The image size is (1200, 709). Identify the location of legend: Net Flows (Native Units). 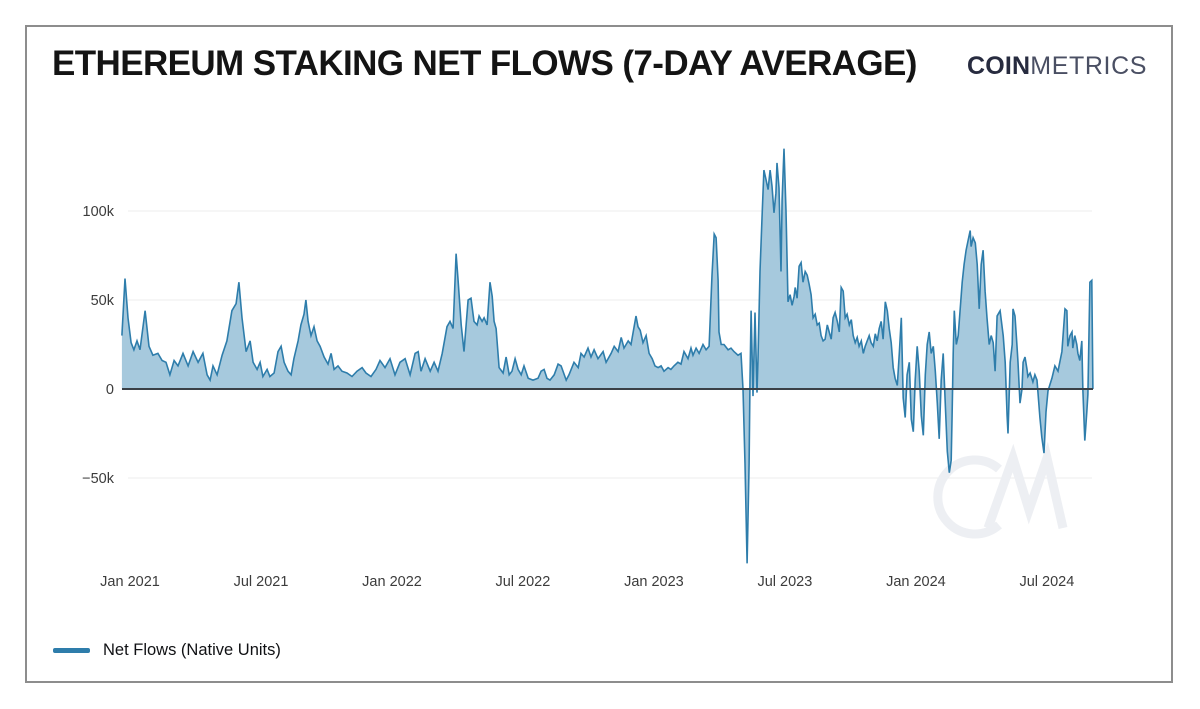
(167, 650).